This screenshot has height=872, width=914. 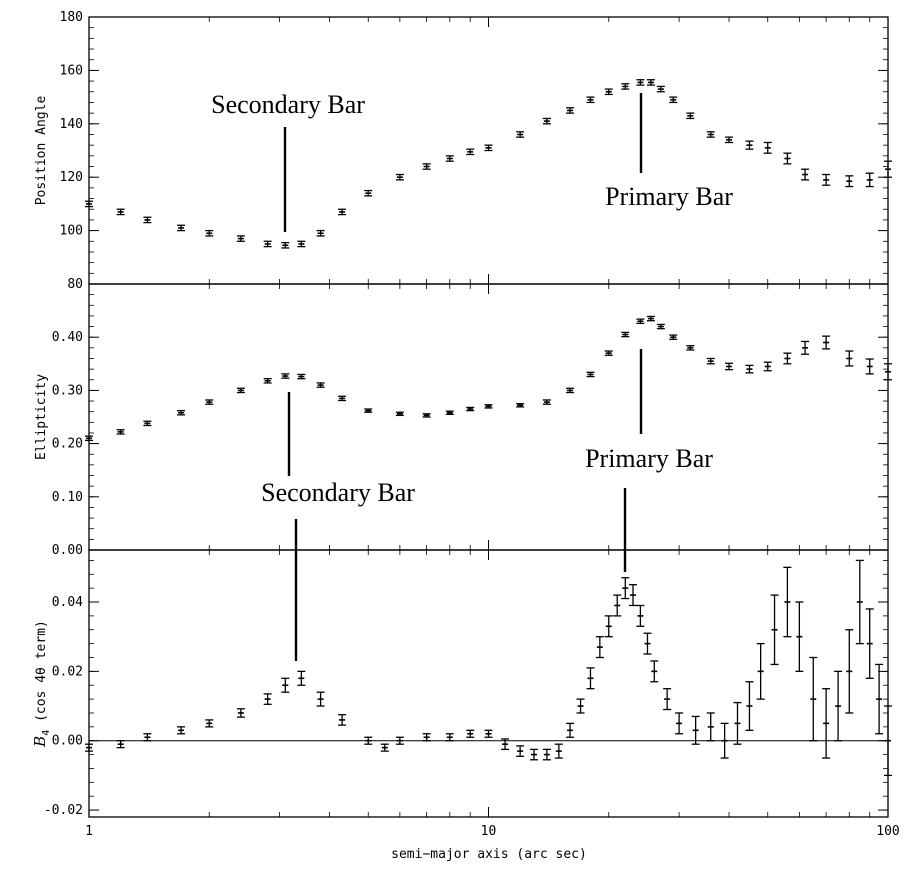 What do you see at coordinates (489, 831) in the screenshot?
I see `x-tick-label: 10` at bounding box center [489, 831].